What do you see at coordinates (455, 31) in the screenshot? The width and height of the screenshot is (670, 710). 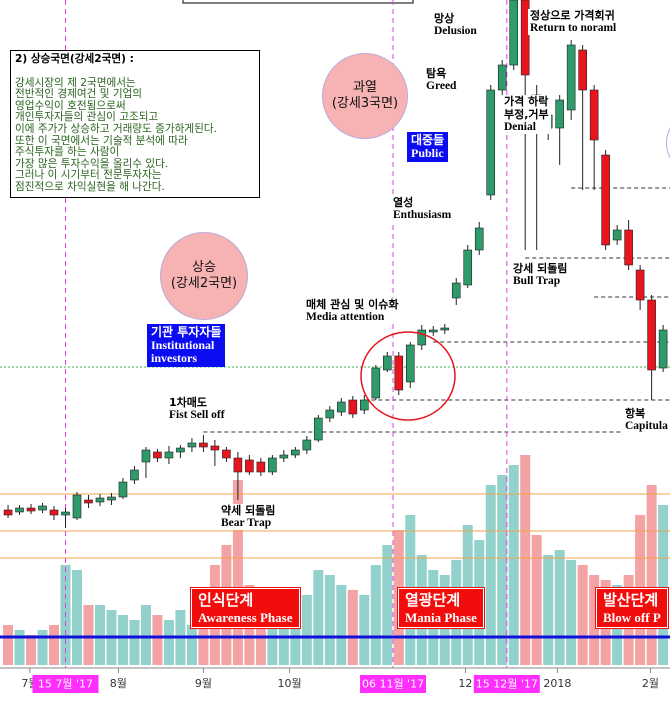 I see `annotation-en: Delusion` at bounding box center [455, 31].